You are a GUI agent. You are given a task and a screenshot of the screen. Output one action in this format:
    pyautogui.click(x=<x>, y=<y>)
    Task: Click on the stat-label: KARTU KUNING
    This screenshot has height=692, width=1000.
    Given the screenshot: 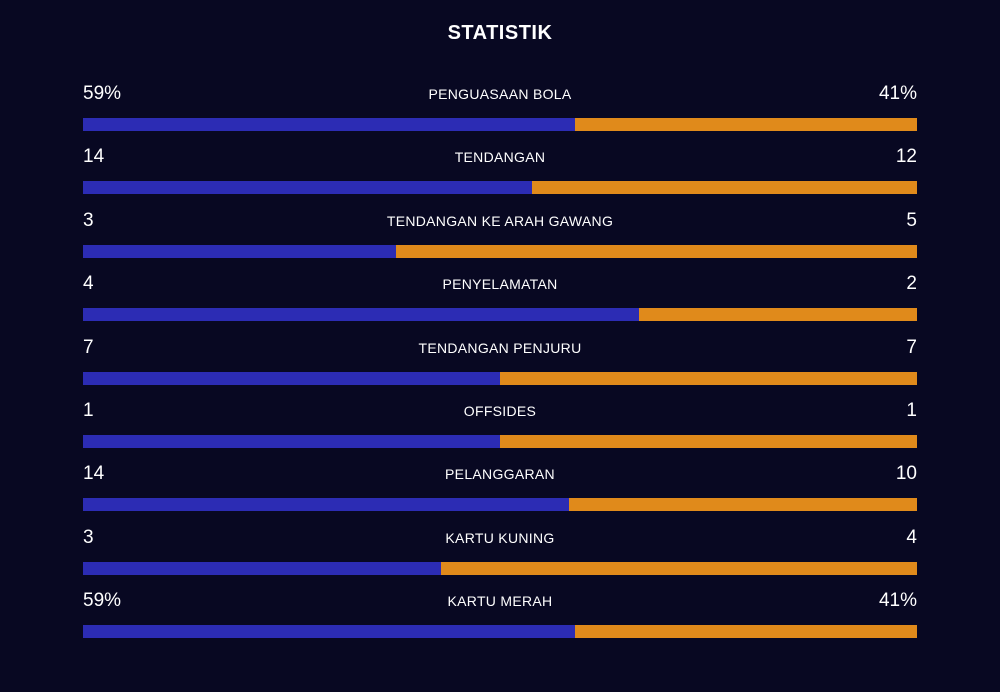 What is the action you would take?
    pyautogui.click(x=500, y=537)
    